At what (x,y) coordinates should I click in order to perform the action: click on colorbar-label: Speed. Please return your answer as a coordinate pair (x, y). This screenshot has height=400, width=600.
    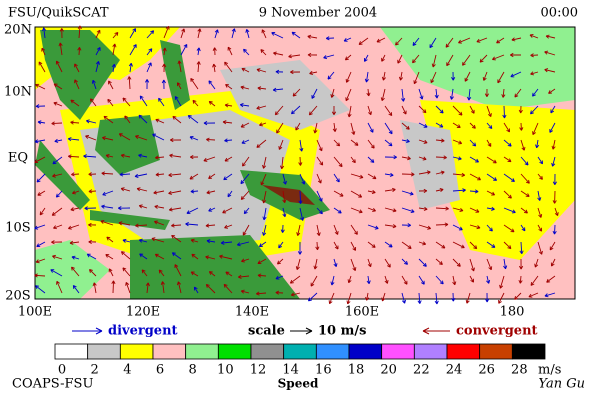
    Looking at the image, I should click on (298, 384).